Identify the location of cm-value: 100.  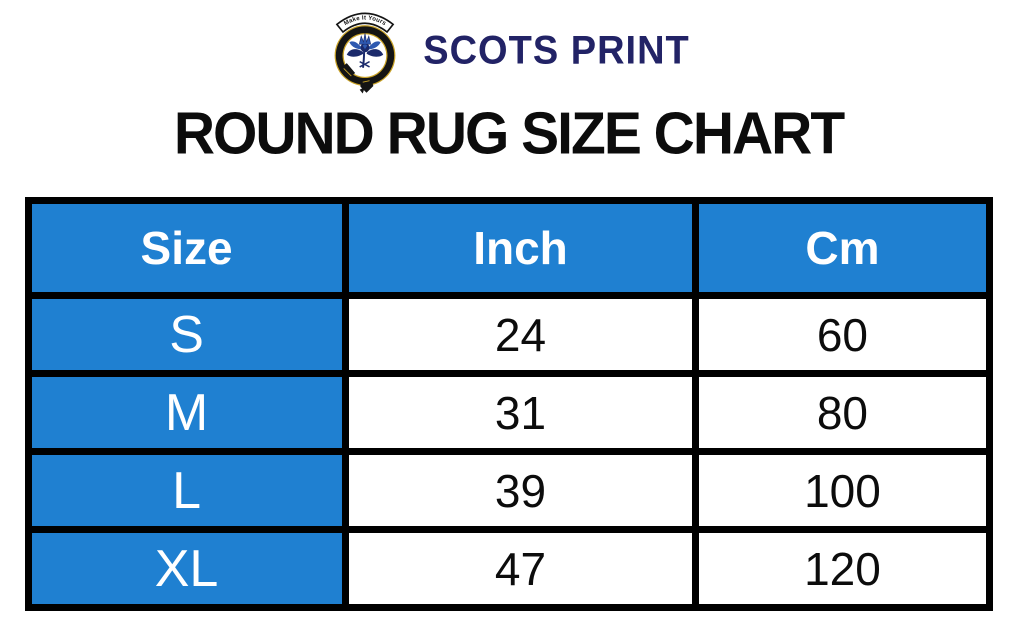
(842, 490).